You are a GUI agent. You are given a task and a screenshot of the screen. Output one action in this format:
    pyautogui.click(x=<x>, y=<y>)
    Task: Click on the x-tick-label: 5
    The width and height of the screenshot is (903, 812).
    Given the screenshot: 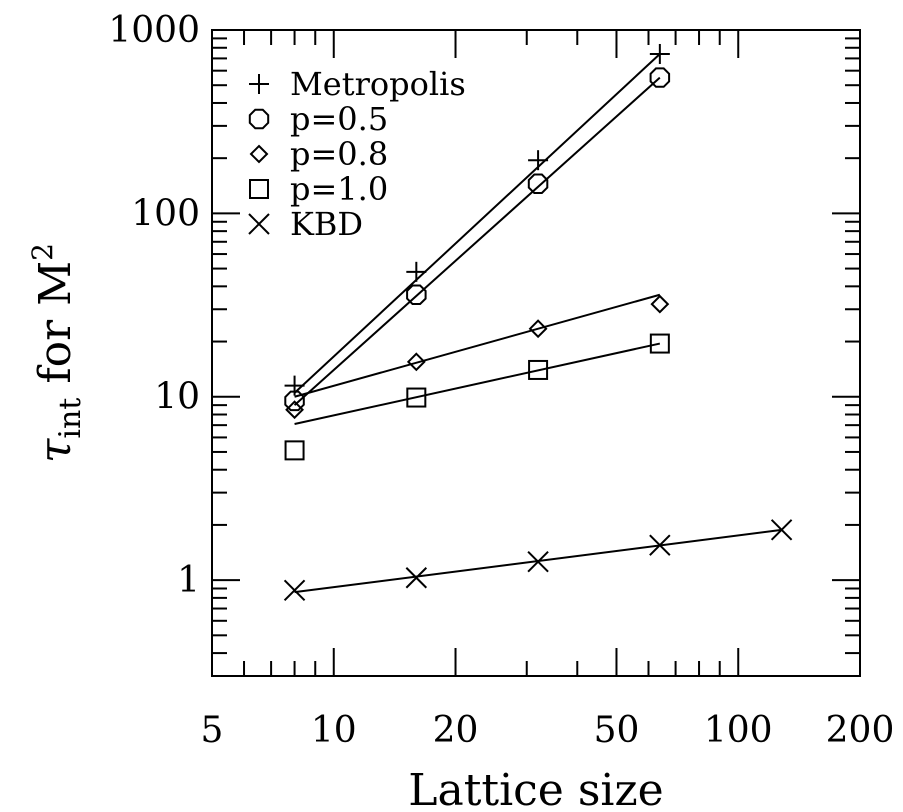 What is the action you would take?
    pyautogui.click(x=212, y=730)
    